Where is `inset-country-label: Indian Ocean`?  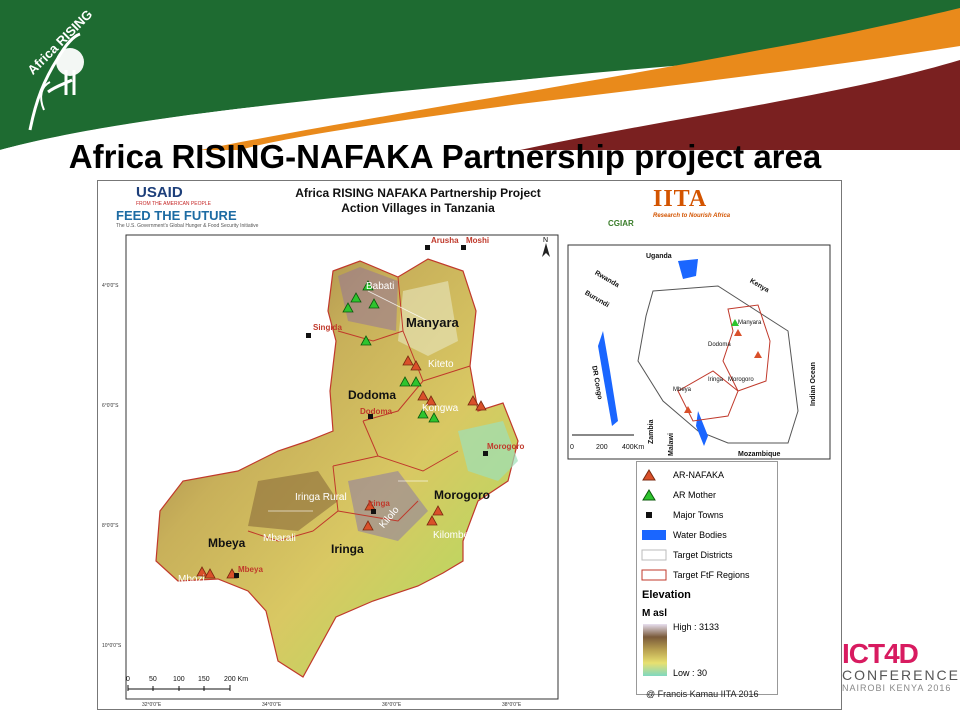
inset-country-label: Indian Ocean is located at coordinates (813, 384).